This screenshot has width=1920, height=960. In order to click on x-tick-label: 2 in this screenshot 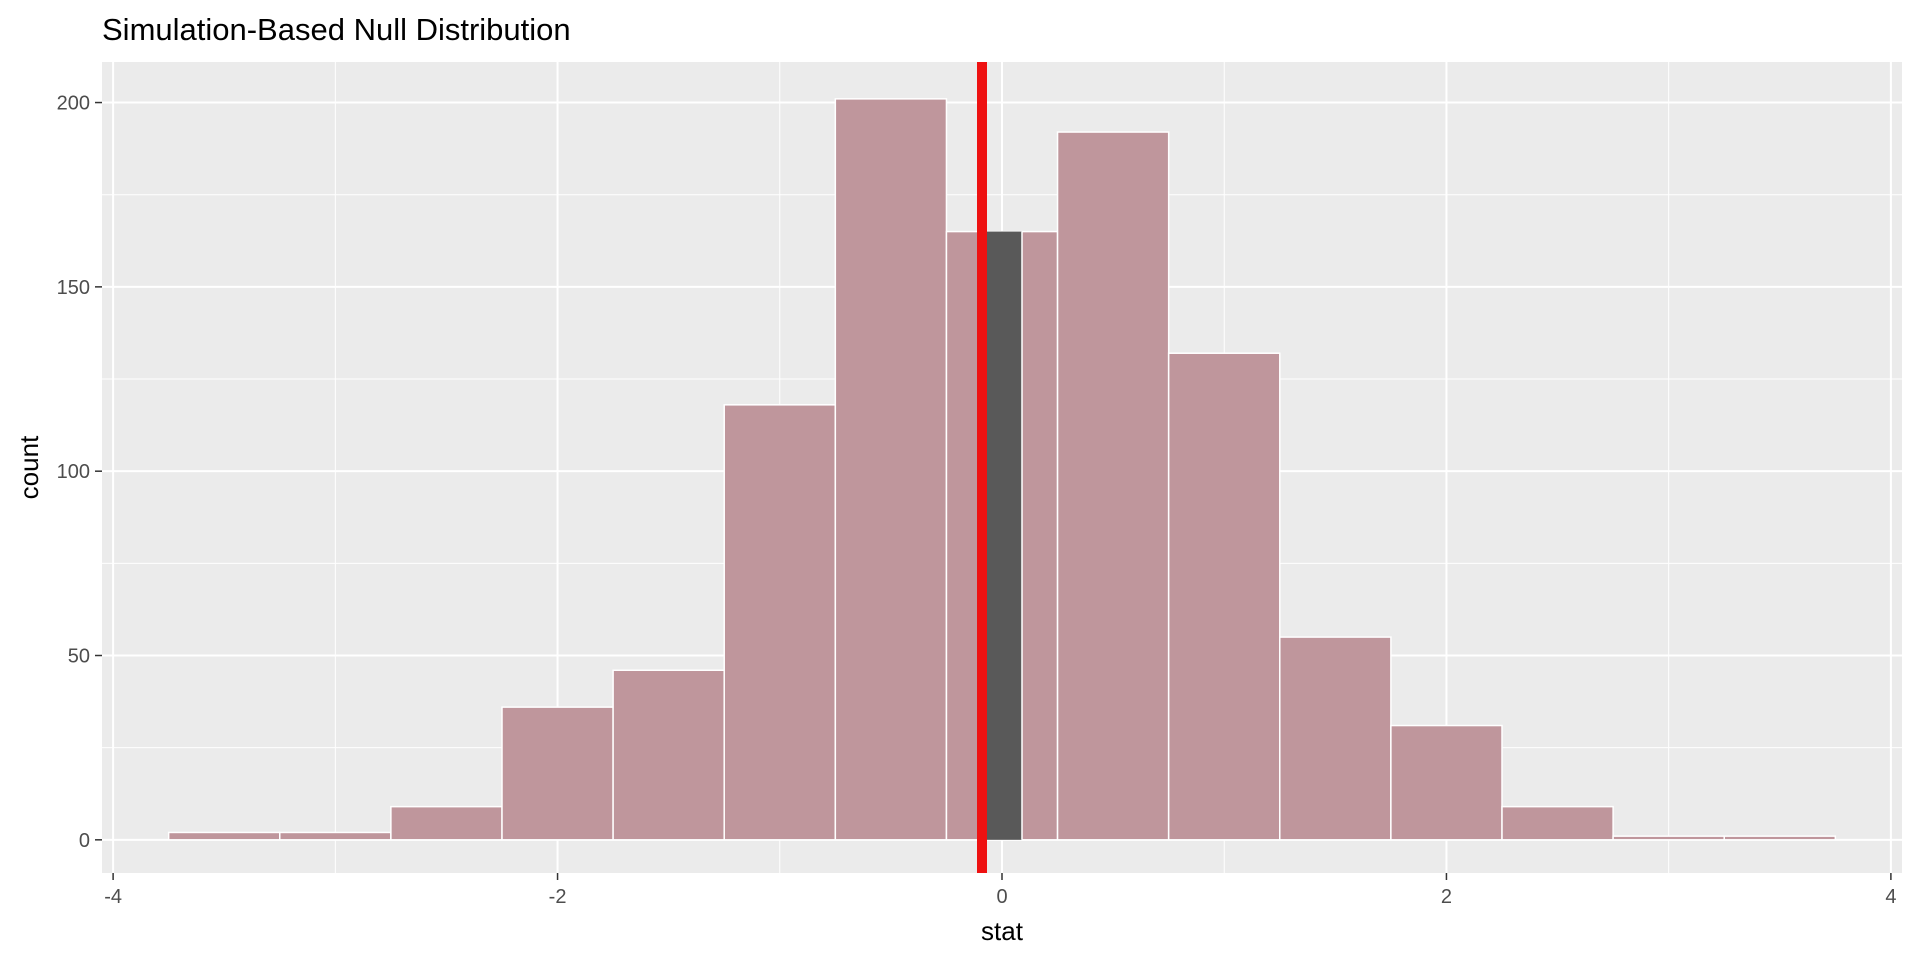, I will do `click(1446, 897)`.